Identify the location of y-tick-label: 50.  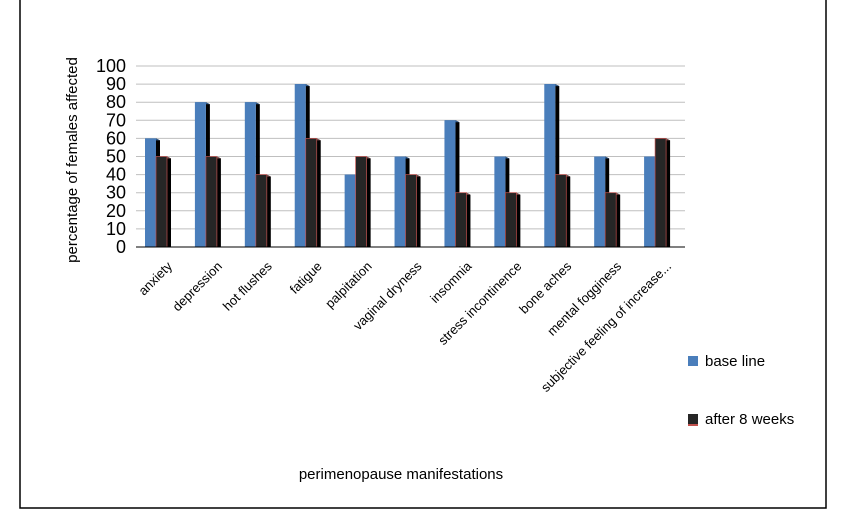
(116, 157).